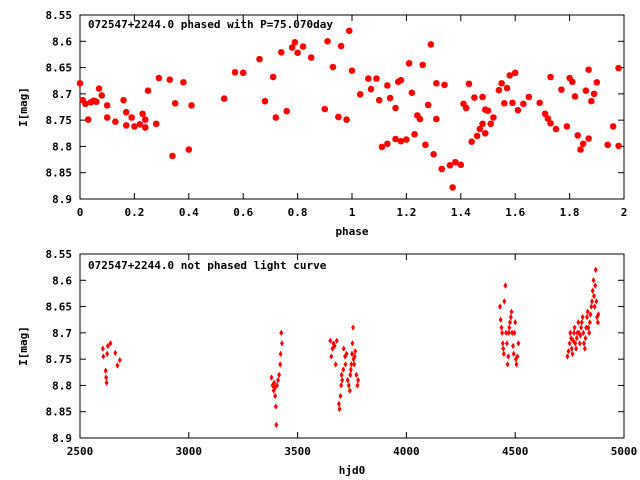 The width and height of the screenshot is (640, 480). What do you see at coordinates (59, 68) in the screenshot?
I see `y-tick-label: 8.65` at bounding box center [59, 68].